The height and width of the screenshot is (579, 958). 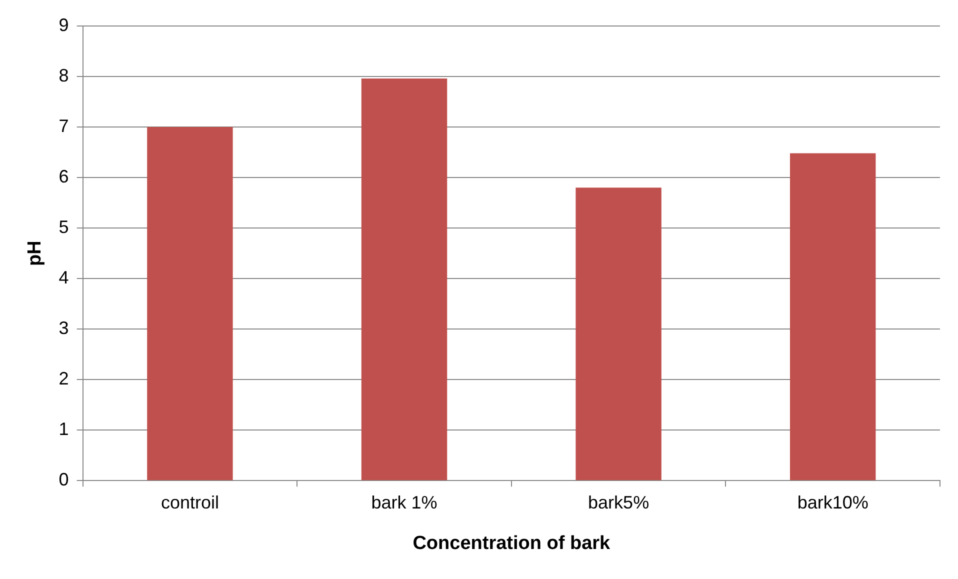 I want to click on x-tick-label: bark10%, so click(x=832, y=502).